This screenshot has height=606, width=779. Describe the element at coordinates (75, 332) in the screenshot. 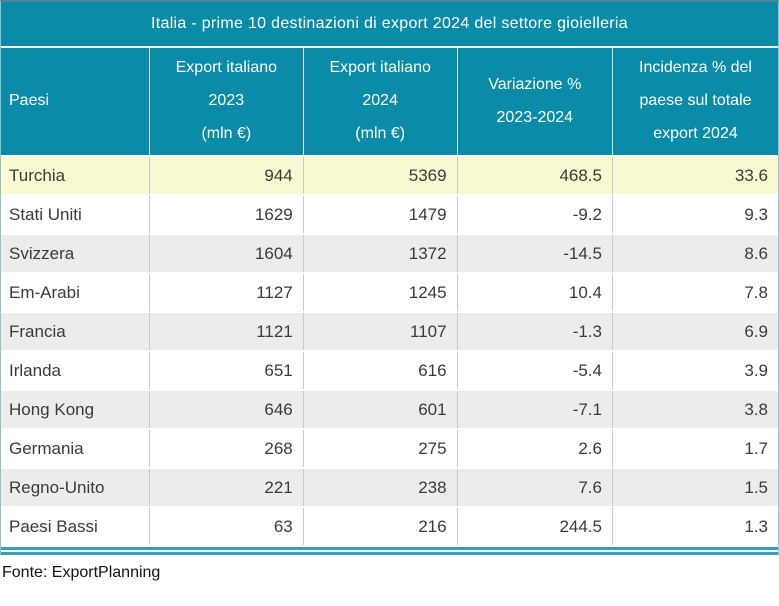

I see `country-cell: Francia` at that location.